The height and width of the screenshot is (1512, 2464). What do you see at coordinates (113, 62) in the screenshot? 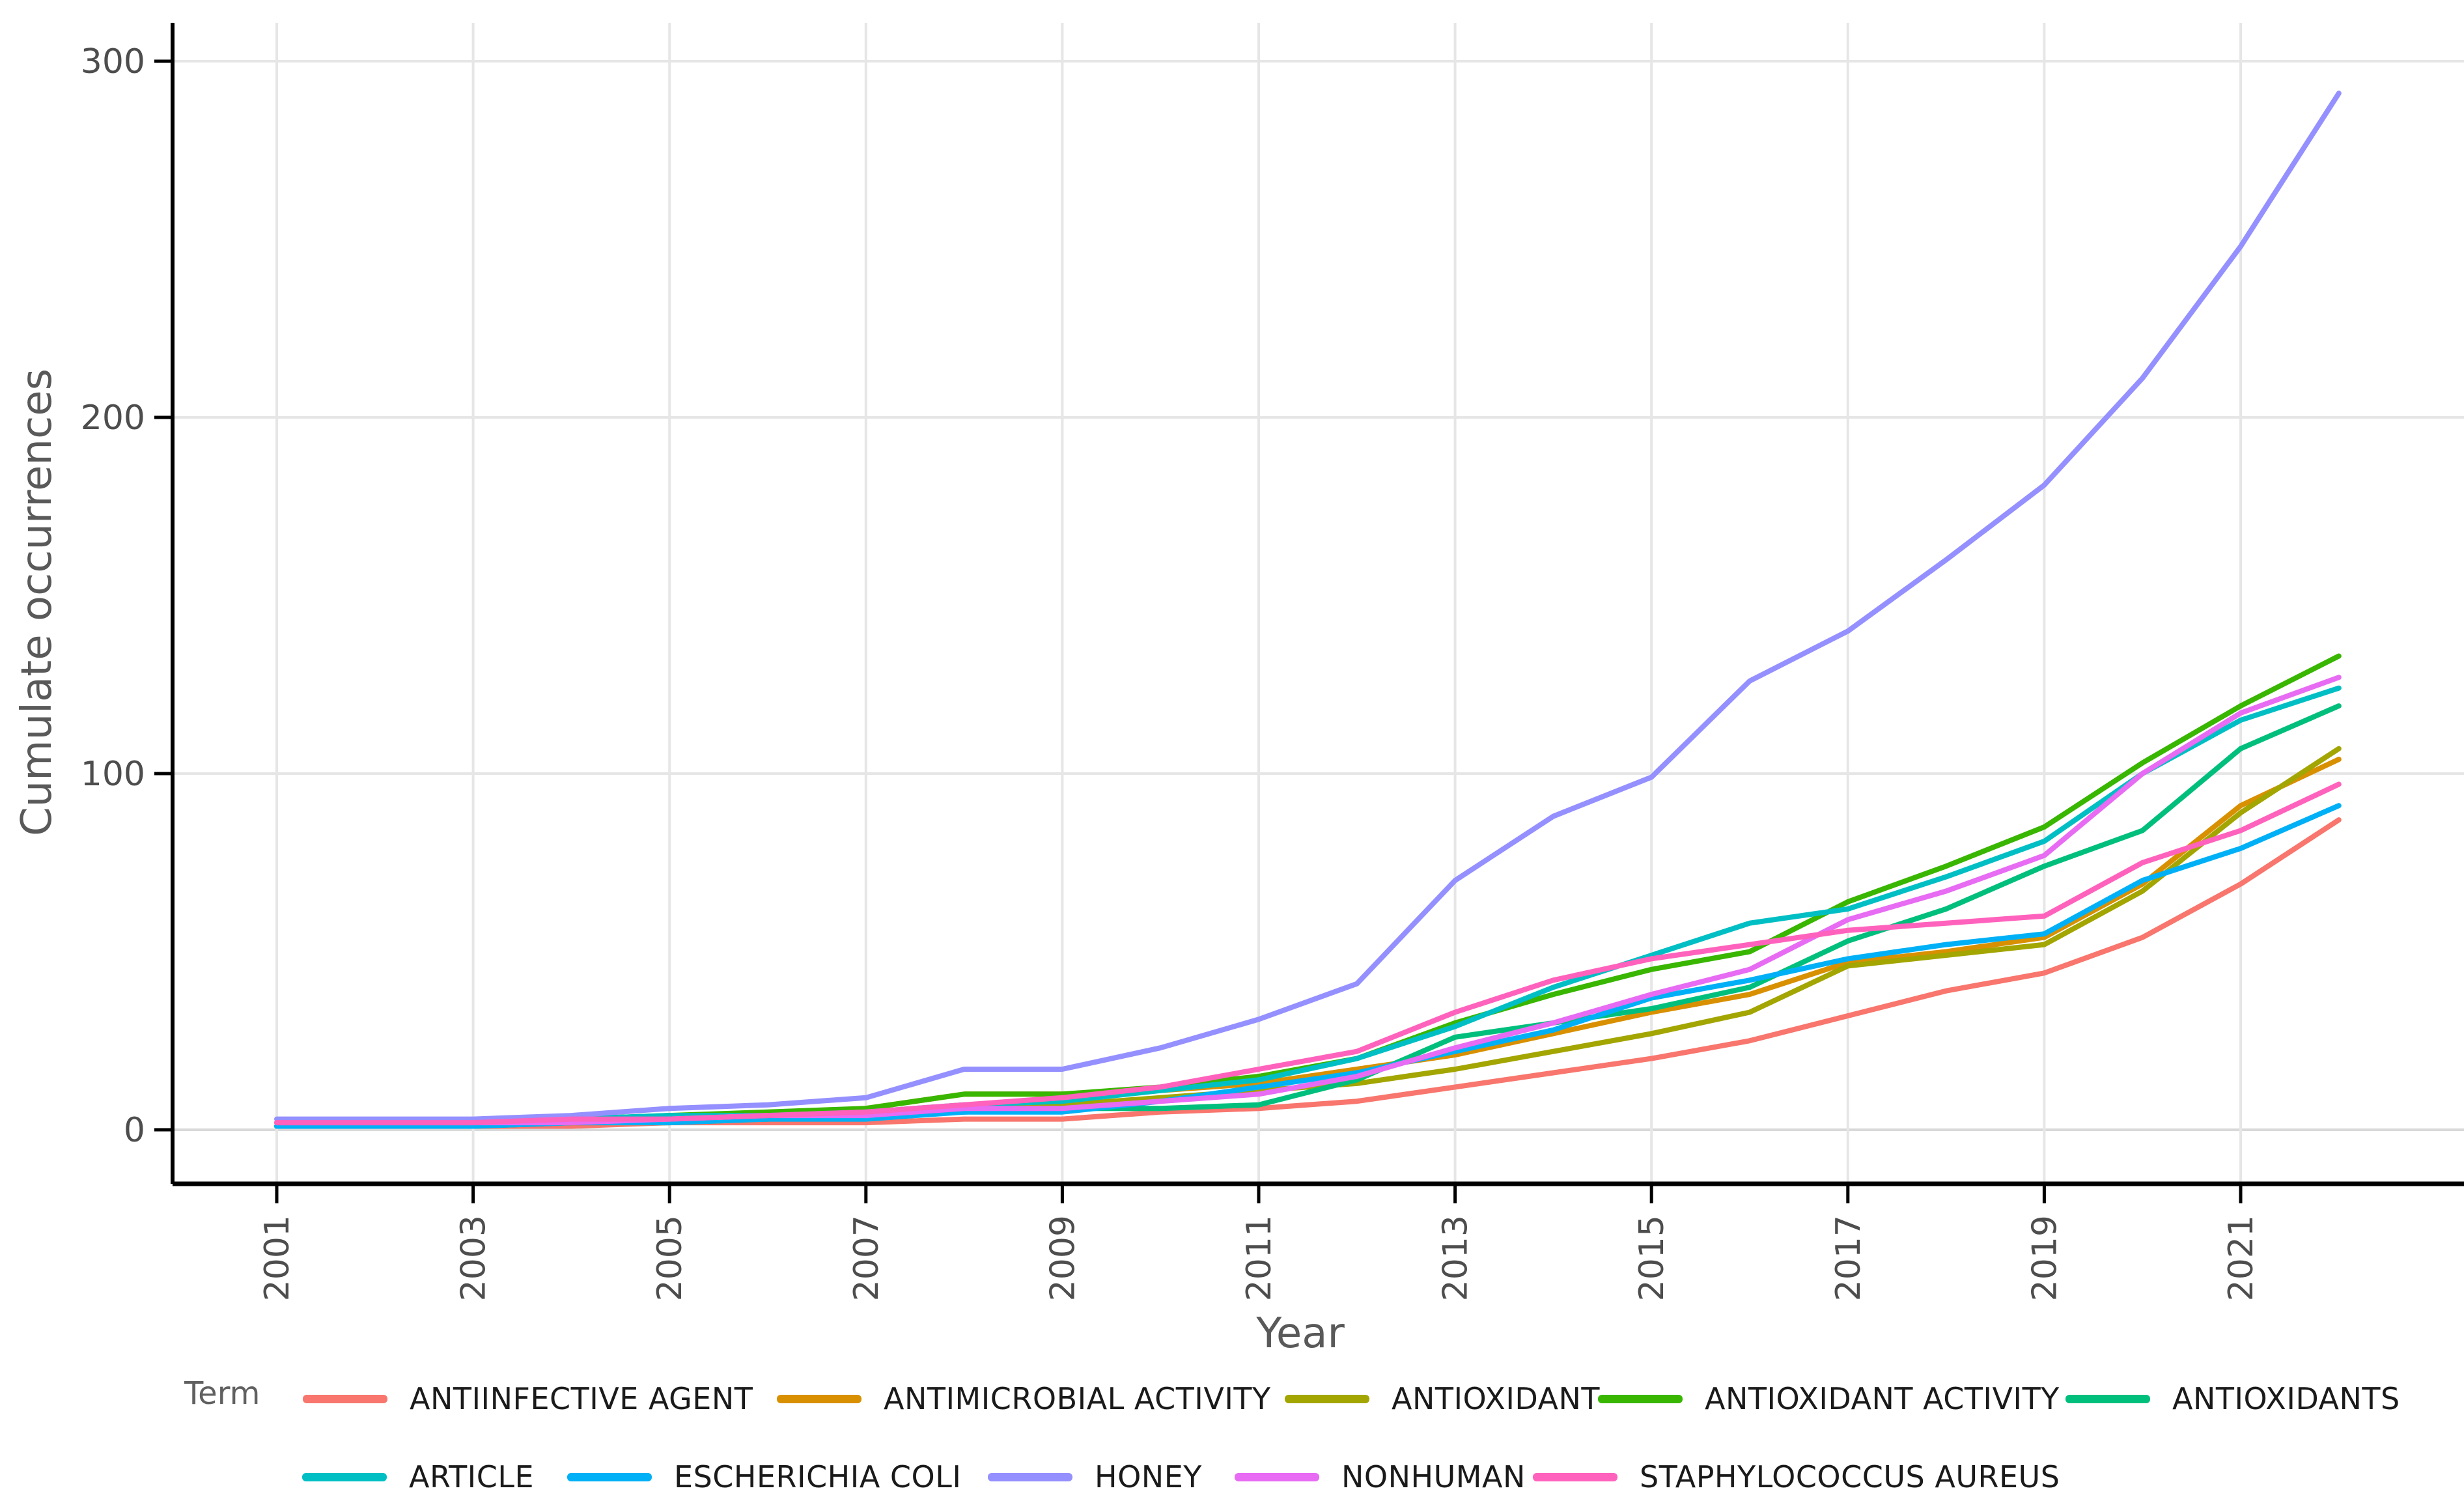
I see `y-tick-label: 300` at bounding box center [113, 62].